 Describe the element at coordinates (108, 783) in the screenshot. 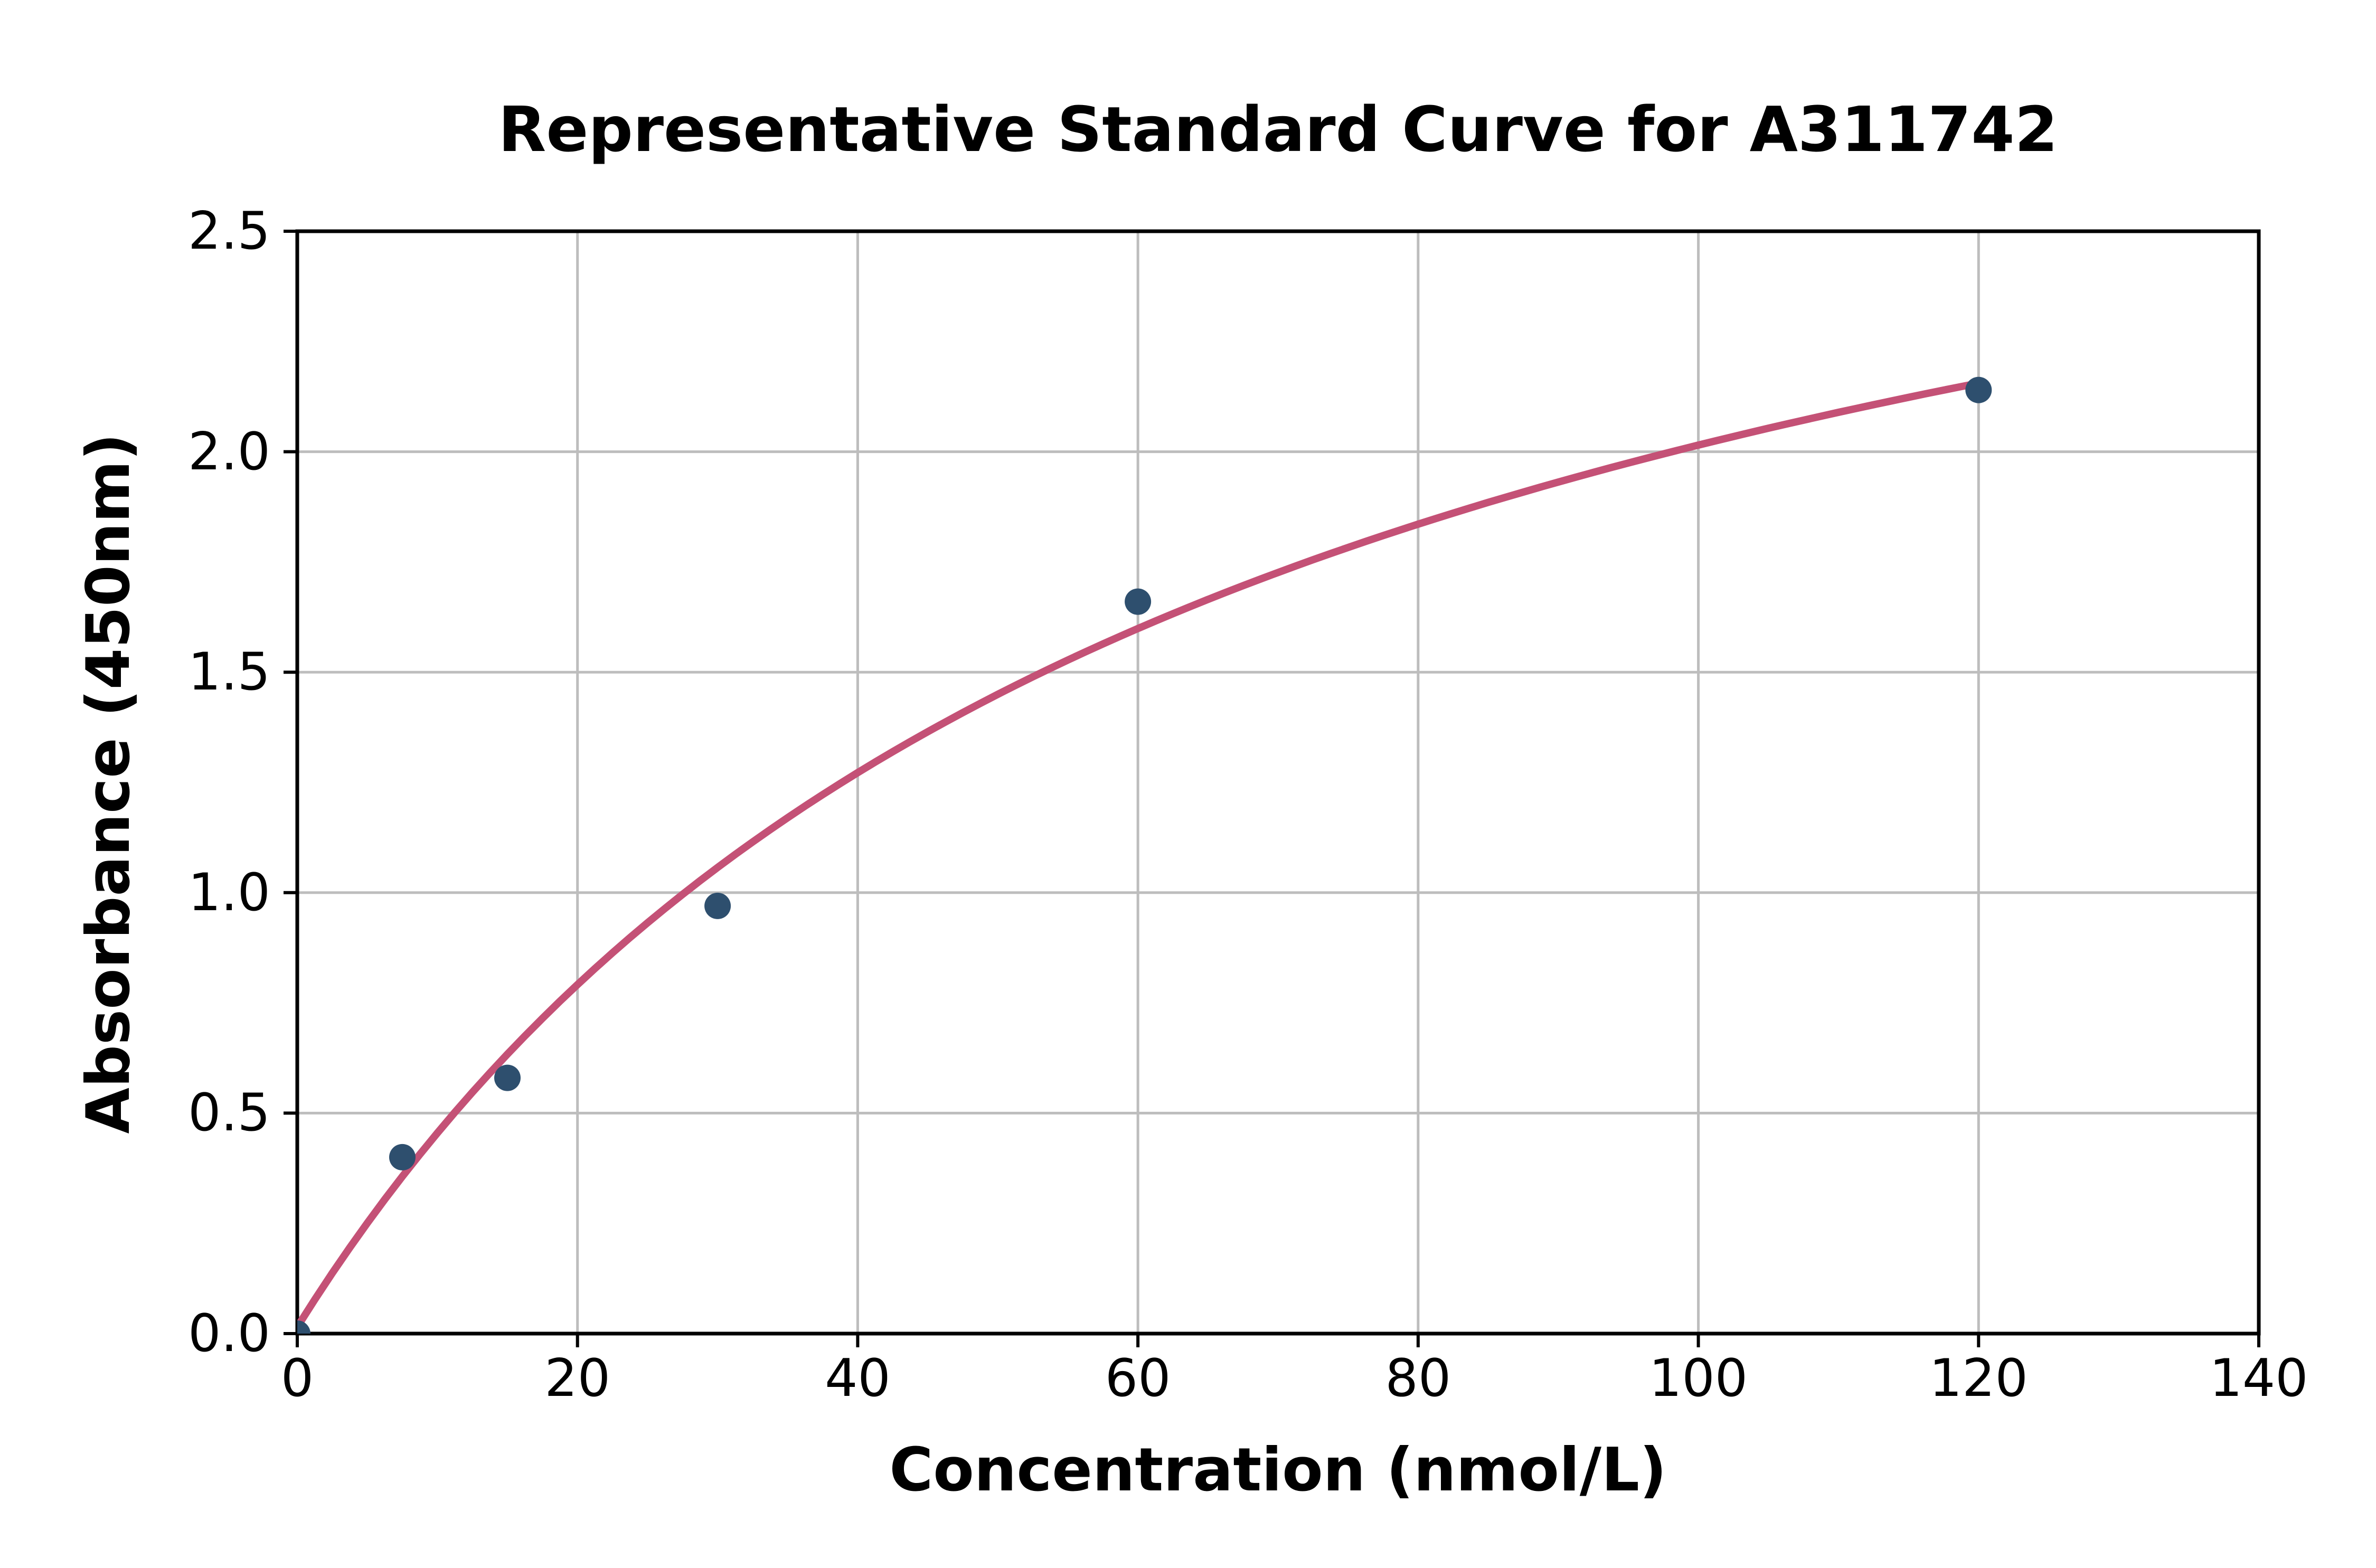

I see `y-axis-title: Absorbance (450nm)` at that location.